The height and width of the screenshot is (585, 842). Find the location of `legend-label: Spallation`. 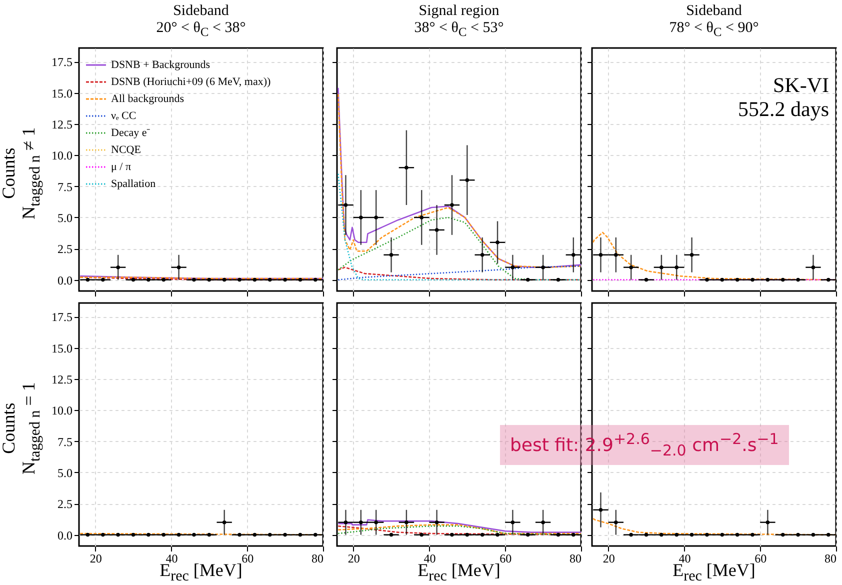

legend-label: Spallation is located at coordinates (133, 184).